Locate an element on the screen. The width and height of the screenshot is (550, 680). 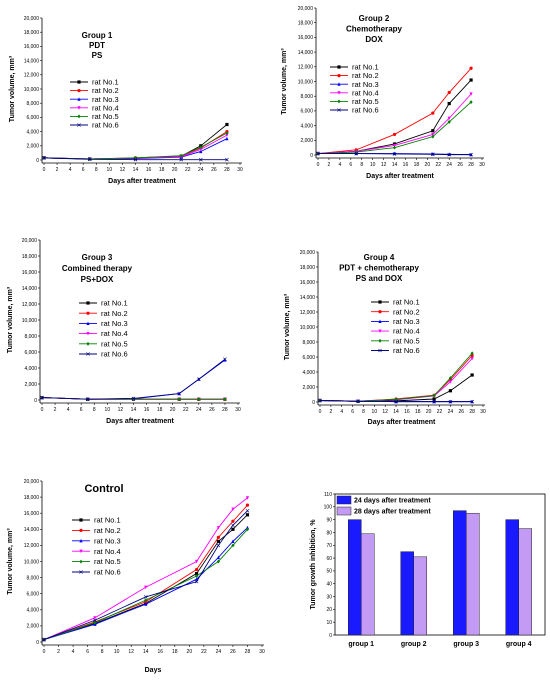
x-tick-label: 2 is located at coordinates (329, 165).